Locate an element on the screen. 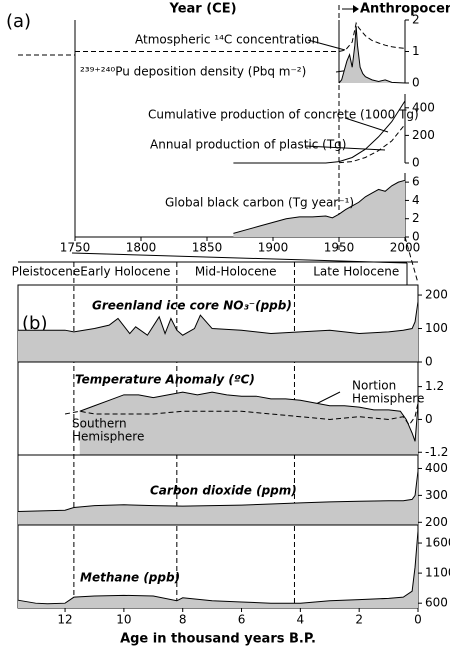 Image resolution: width=450 pixels, height=647 pixels. y-tick-label: 100 is located at coordinates (436, 328).